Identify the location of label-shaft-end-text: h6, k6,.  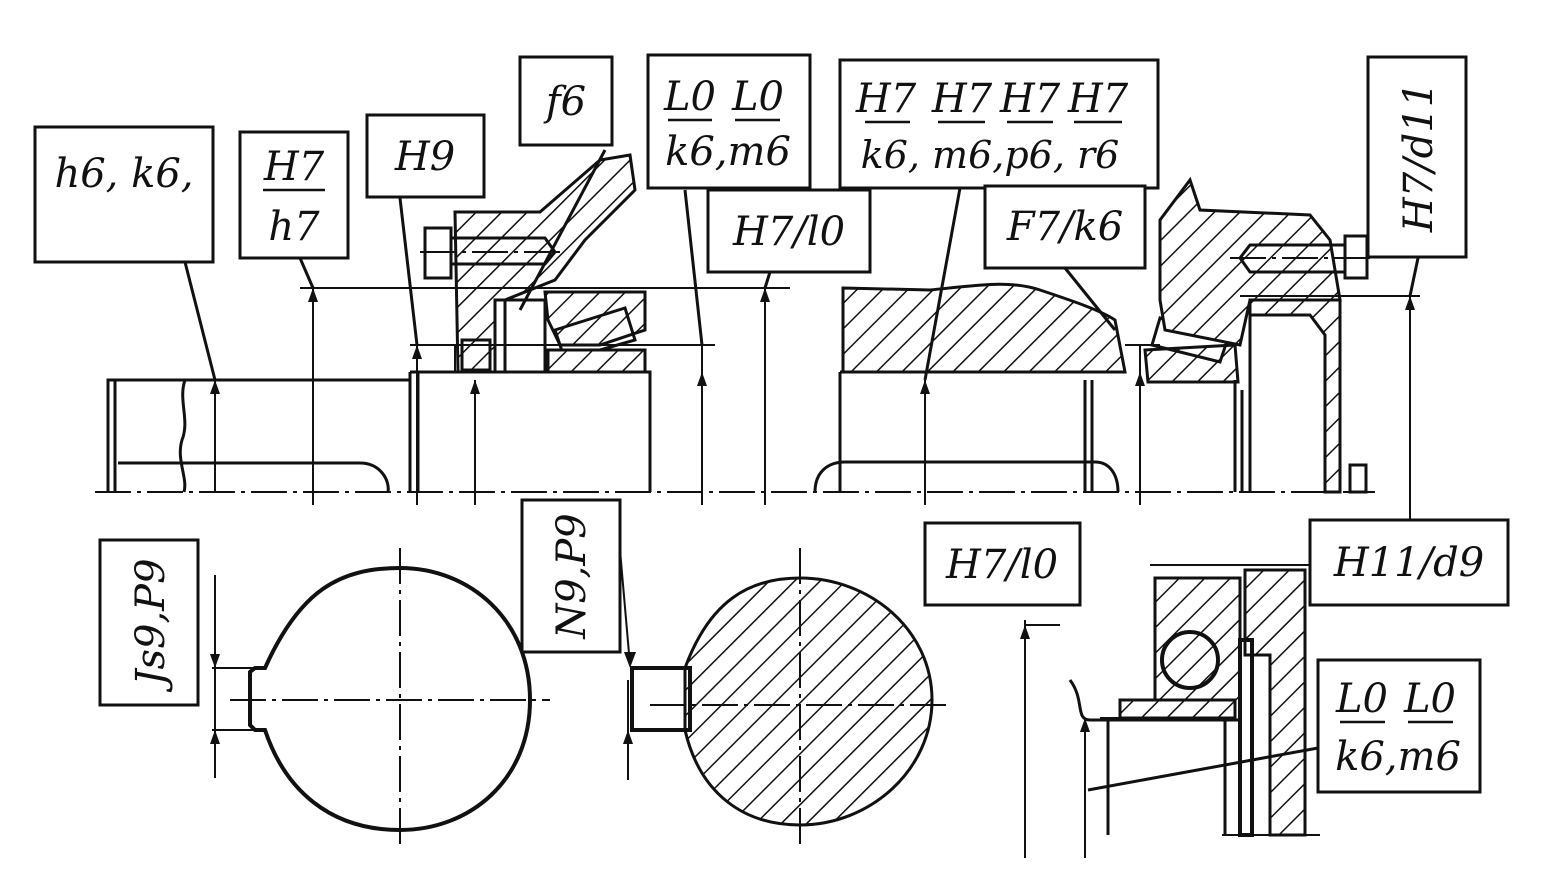
(123, 174).